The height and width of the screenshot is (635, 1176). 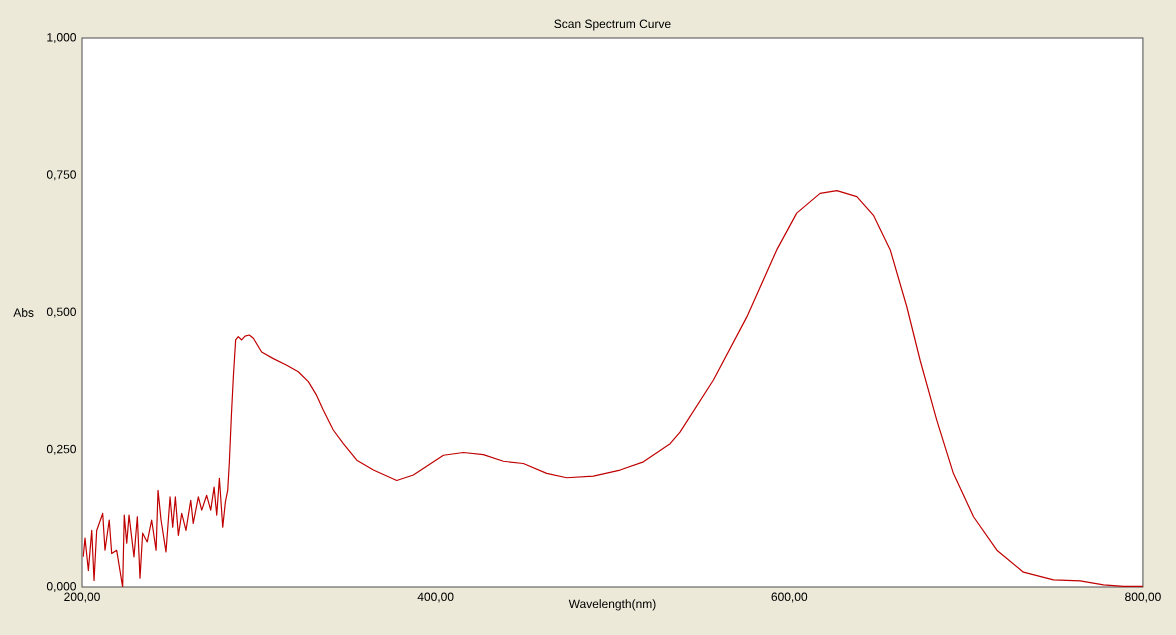 I want to click on x-tick-label: 600,00, so click(x=789, y=597).